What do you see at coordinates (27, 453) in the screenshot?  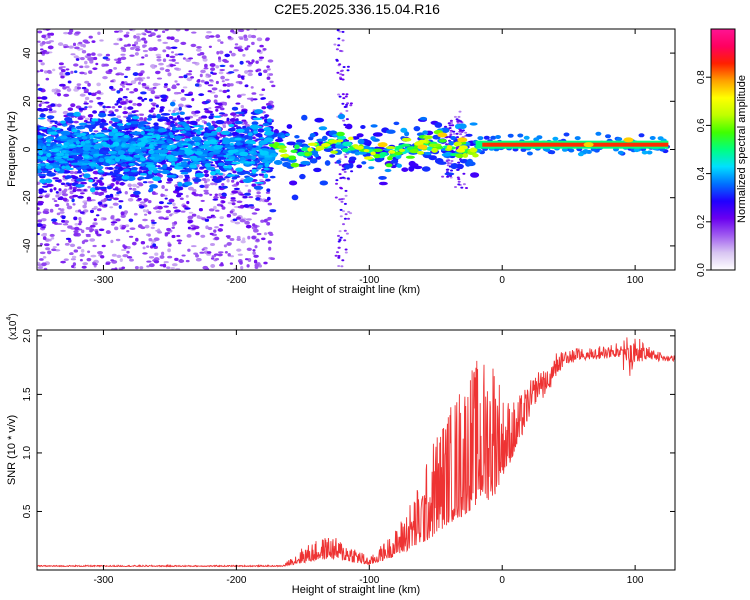 I see `y-tick-label: 1.0` at bounding box center [27, 453].